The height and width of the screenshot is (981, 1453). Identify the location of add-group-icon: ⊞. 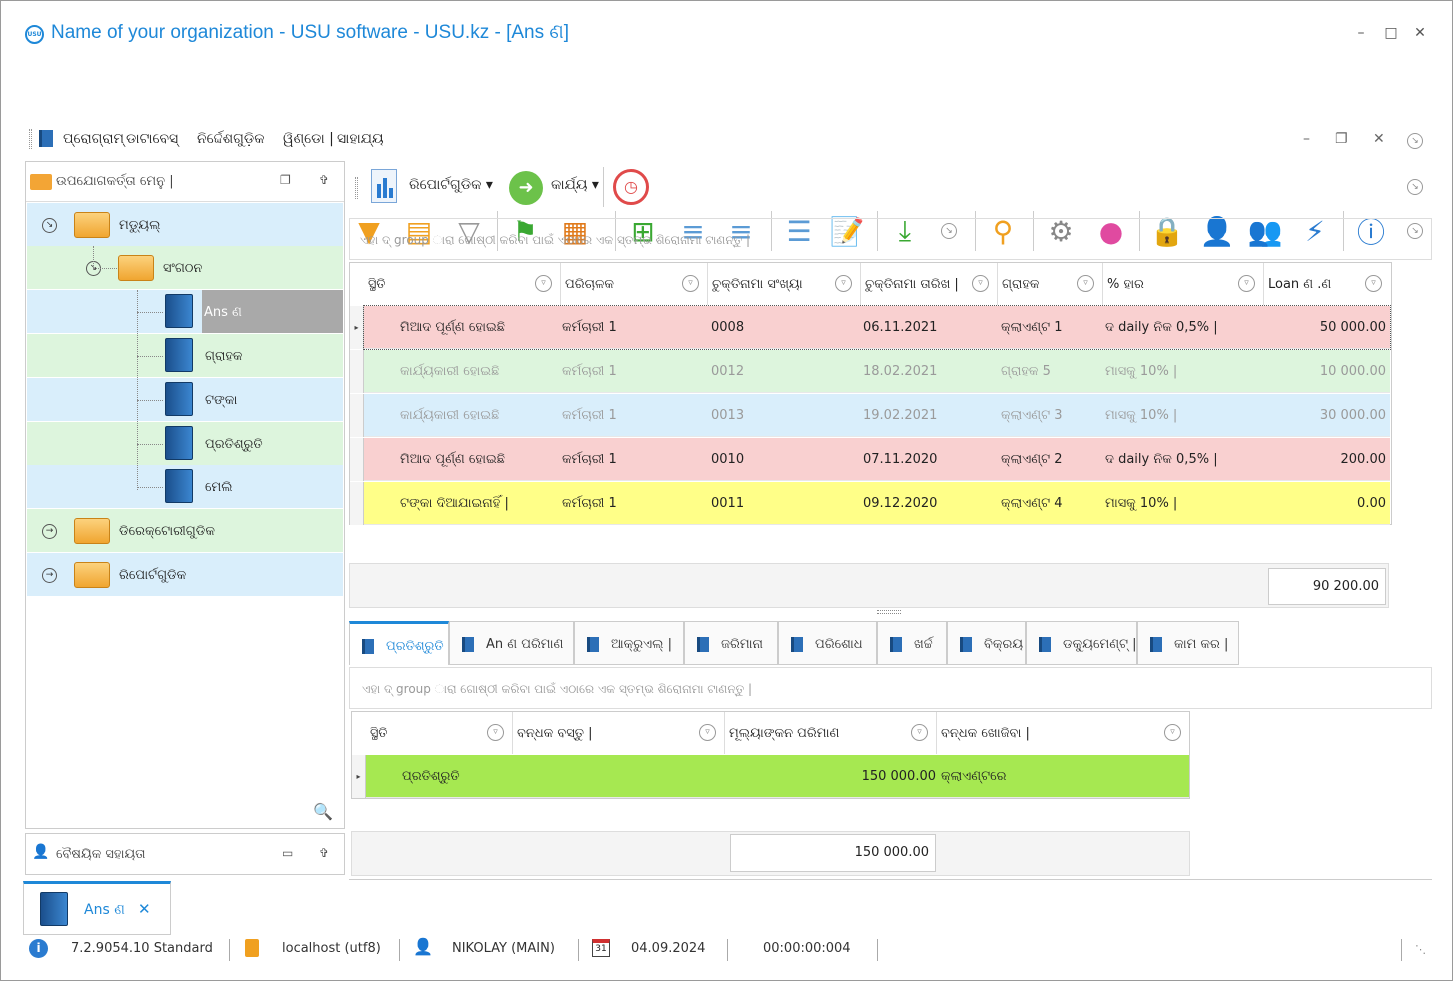
(643, 231).